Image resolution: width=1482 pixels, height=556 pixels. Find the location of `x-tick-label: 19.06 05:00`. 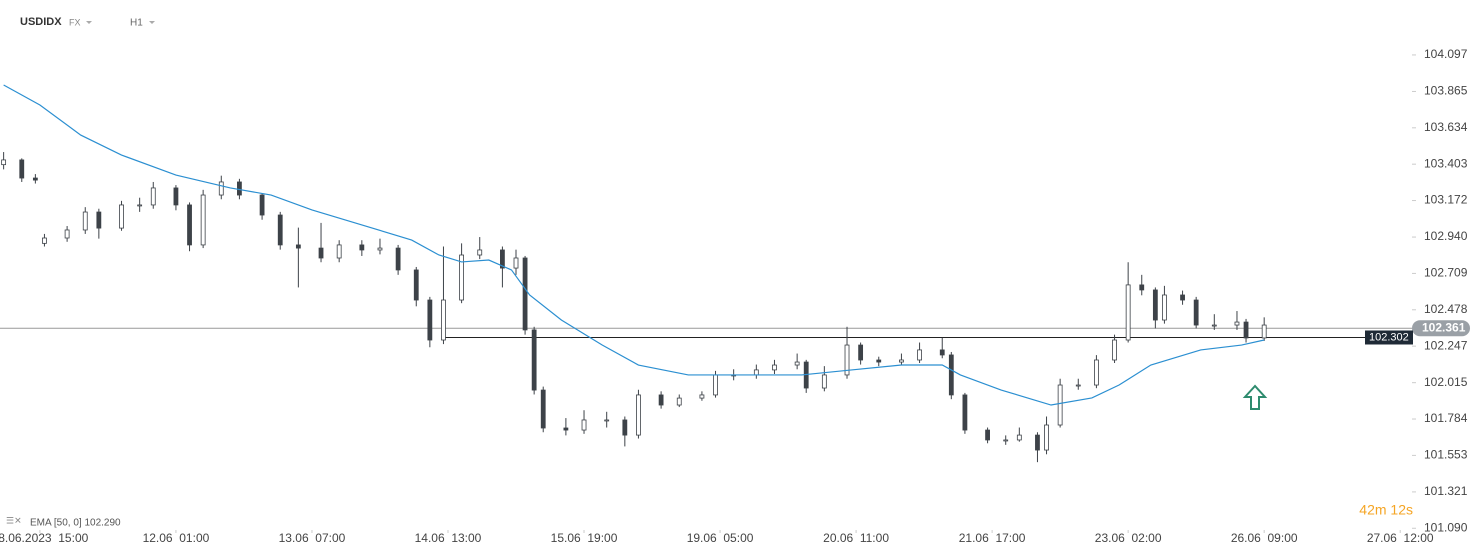

x-tick-label: 19.06 05:00 is located at coordinates (720, 538).